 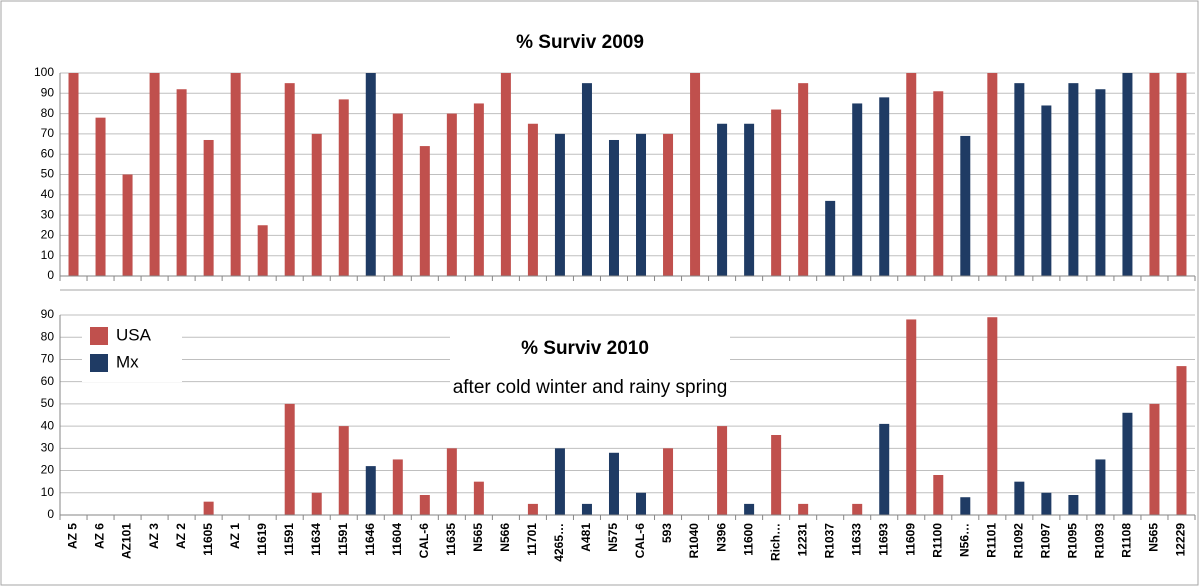 I want to click on x-tick-label: N565, so click(x=1154, y=537).